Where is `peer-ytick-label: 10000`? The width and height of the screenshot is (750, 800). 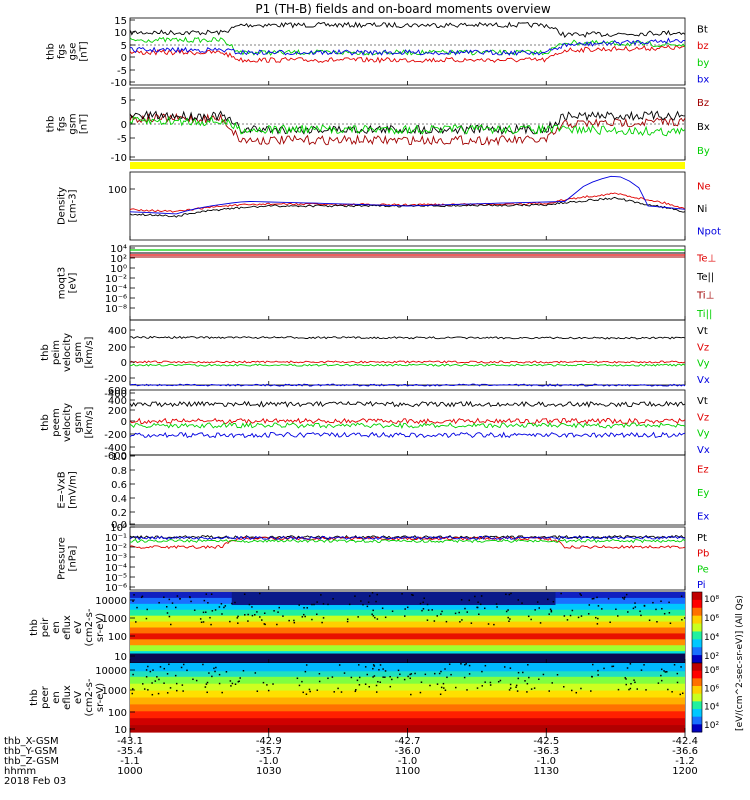
peer-ytick-label: 10000 is located at coordinates (111, 671).